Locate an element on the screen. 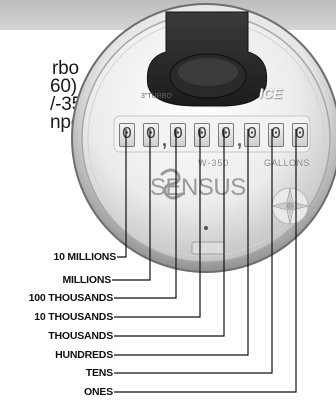  place-label-tens: TENS is located at coordinates (99, 373).